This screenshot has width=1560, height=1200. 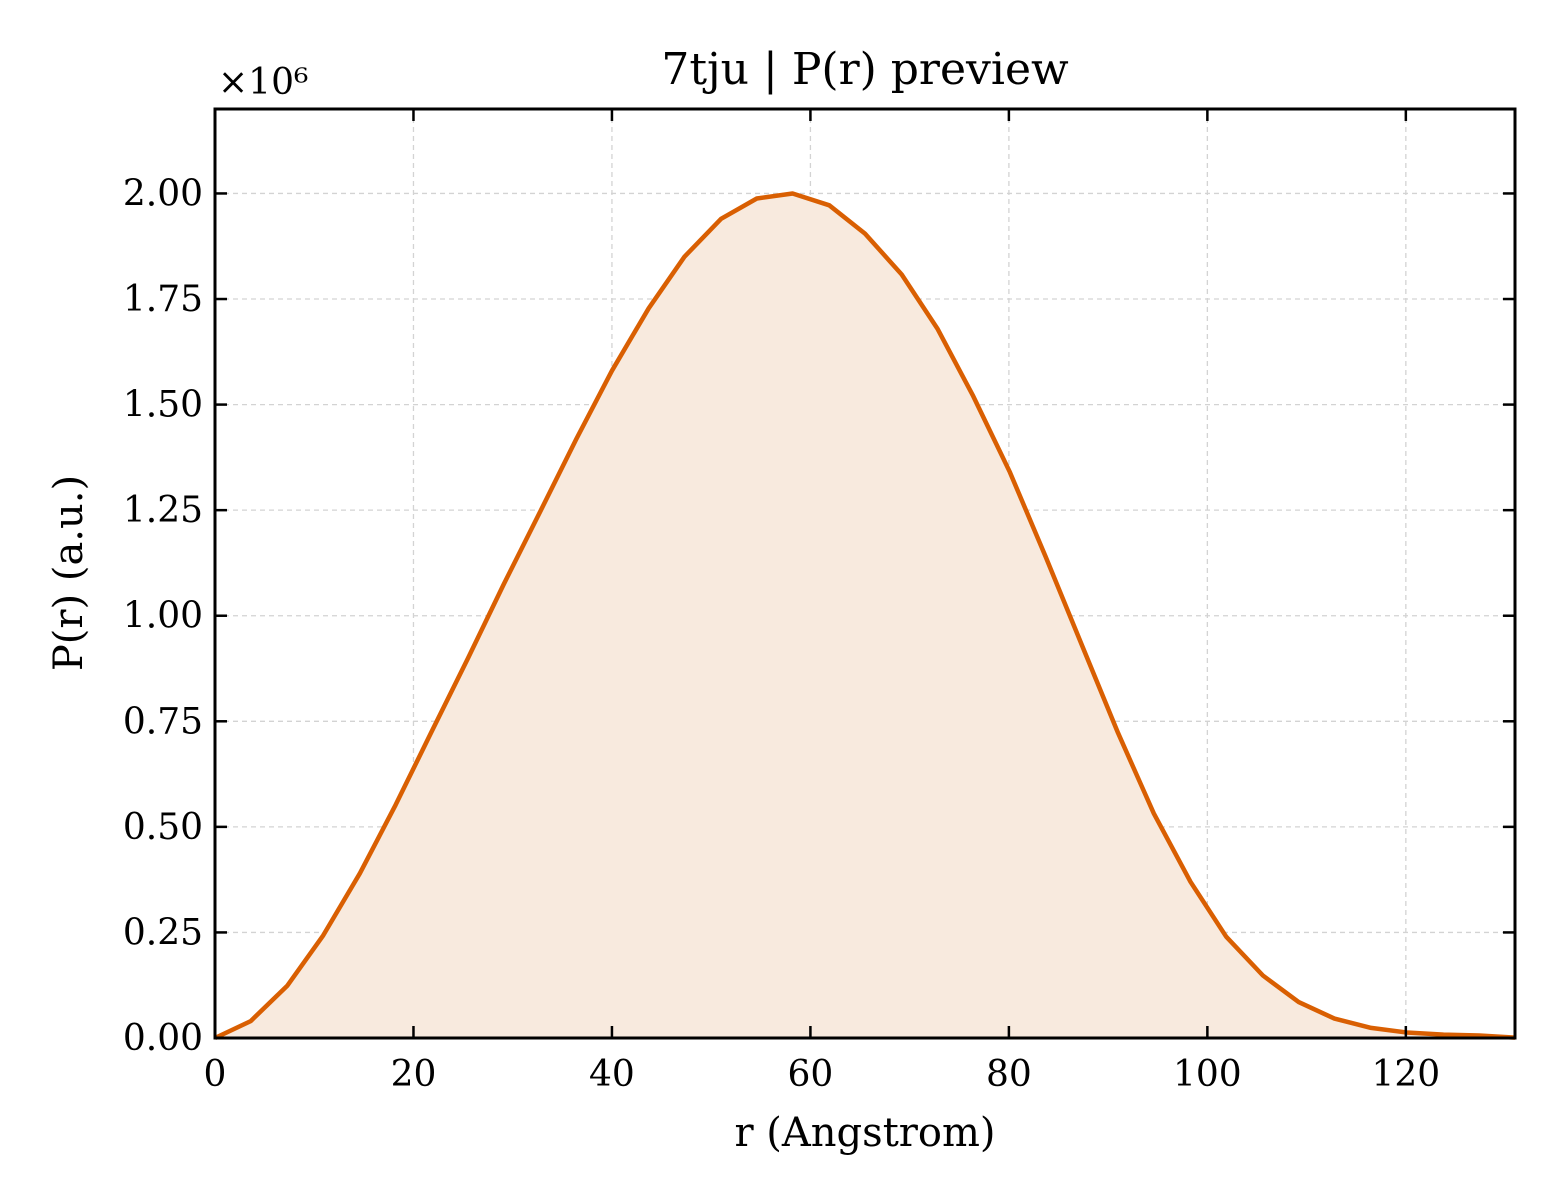 I want to click on y-tick-label: 0.25, so click(x=163, y=932).